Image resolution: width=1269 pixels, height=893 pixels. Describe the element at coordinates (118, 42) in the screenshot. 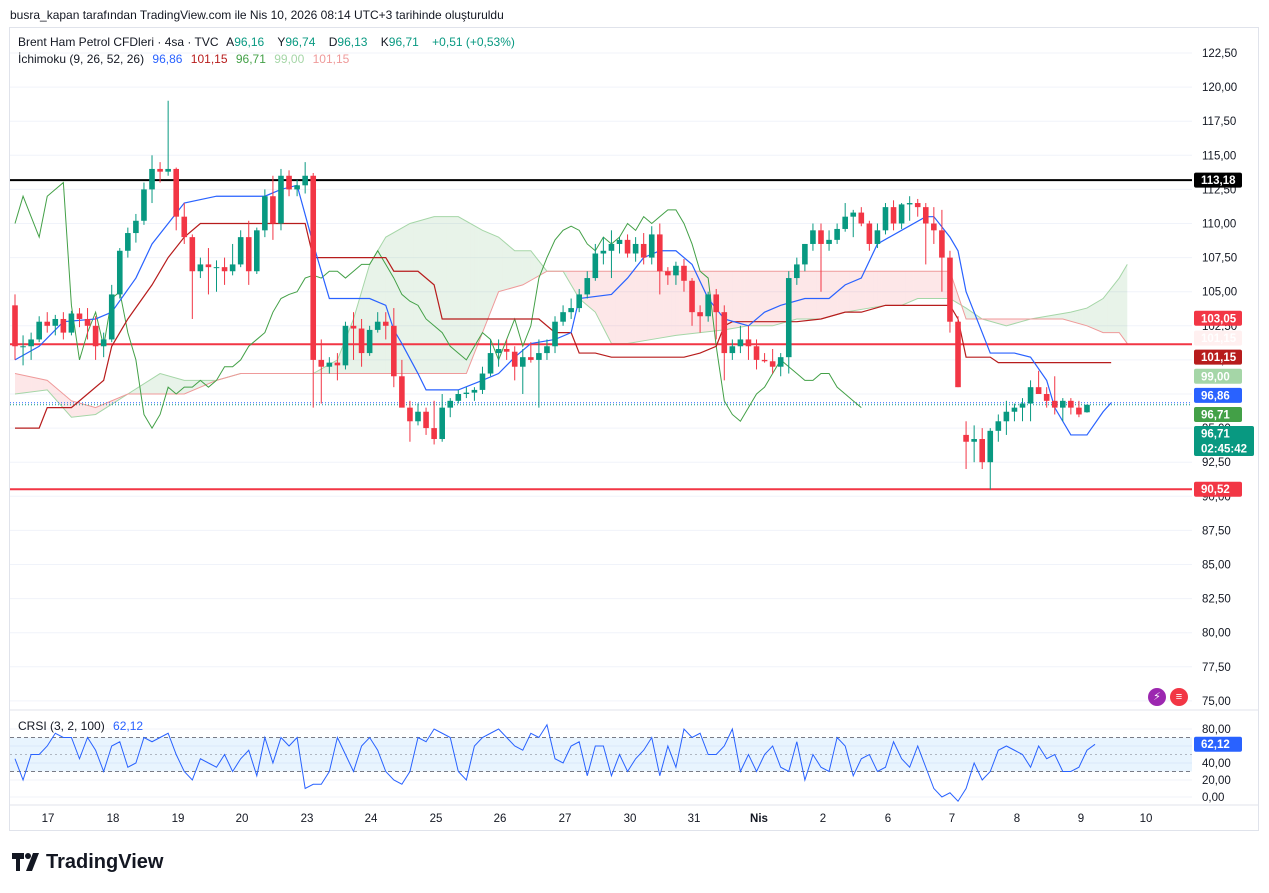

I see `symbol-name: Brent Ham Petrol CFDleri · 4sa · TVC` at that location.